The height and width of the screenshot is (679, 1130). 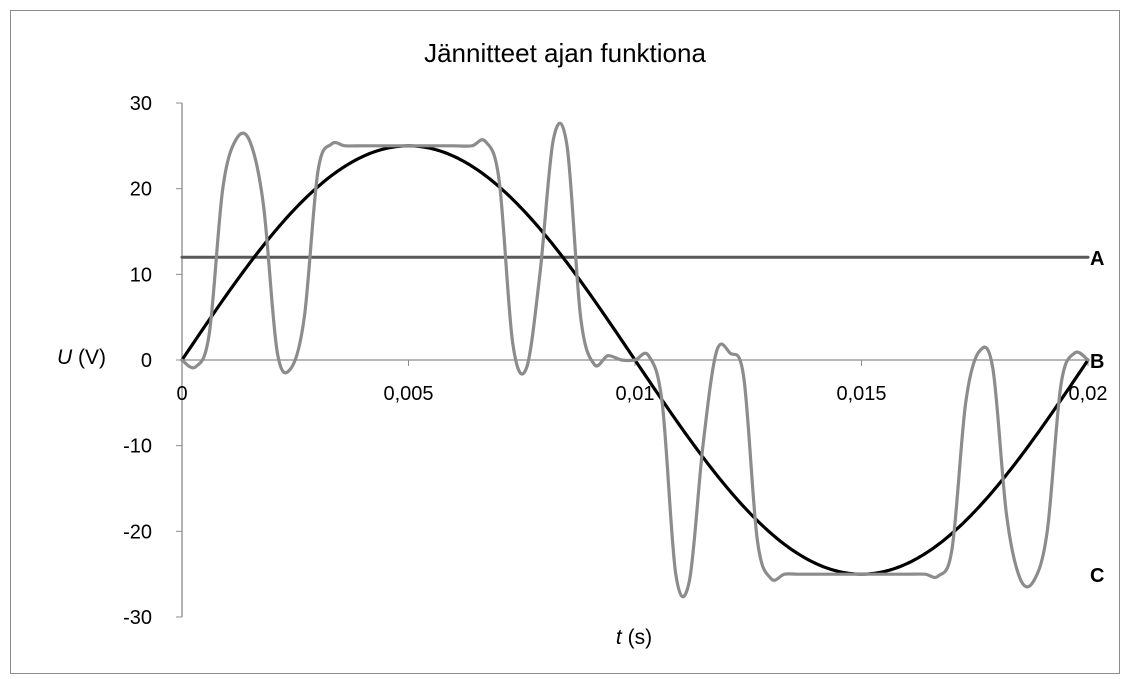 I want to click on series-a-label: A, so click(x=1097, y=259).